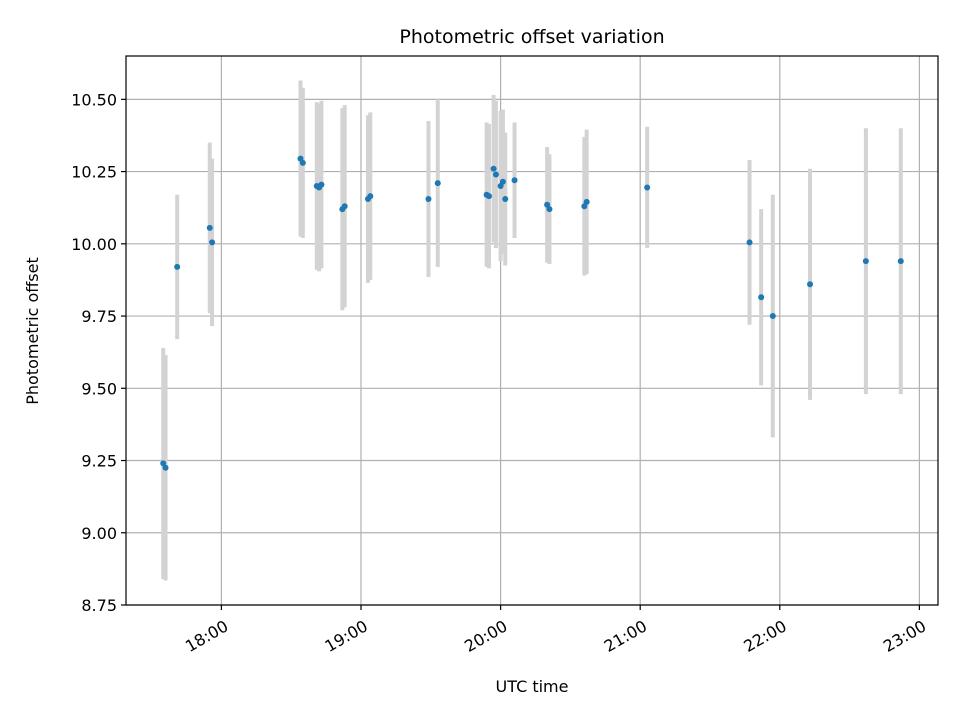 The width and height of the screenshot is (960, 720). What do you see at coordinates (94, 244) in the screenshot?
I see `y-tick-label: 10.00` at bounding box center [94, 244].